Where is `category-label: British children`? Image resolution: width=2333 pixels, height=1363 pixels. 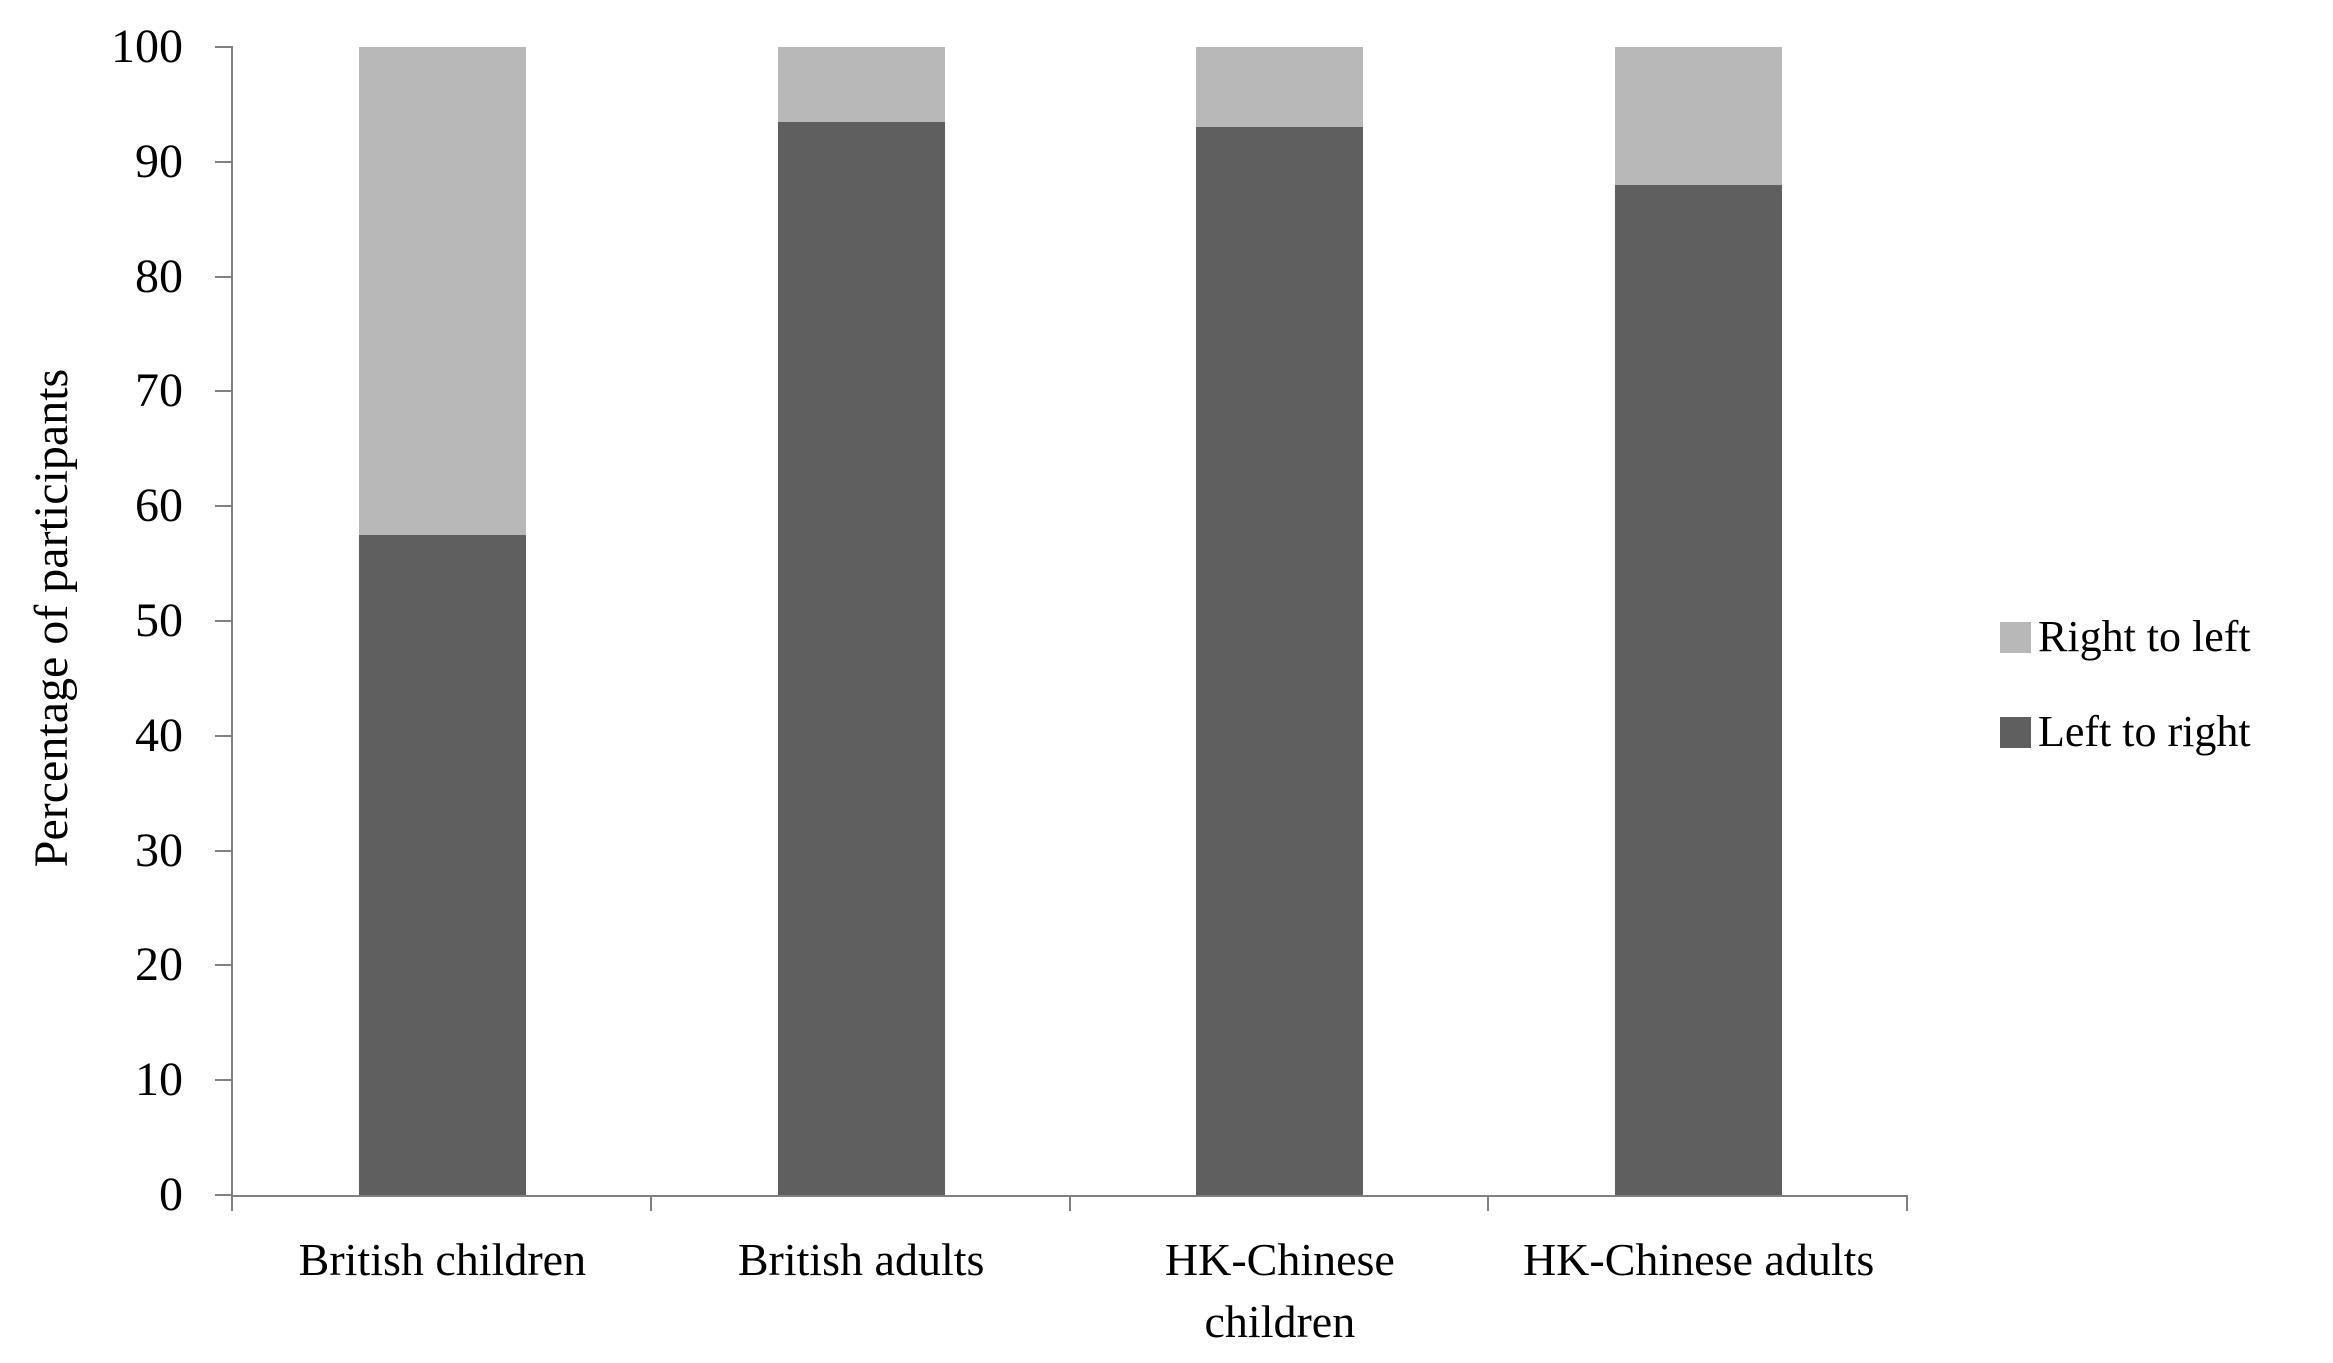 category-label: British children is located at coordinates (442, 1259).